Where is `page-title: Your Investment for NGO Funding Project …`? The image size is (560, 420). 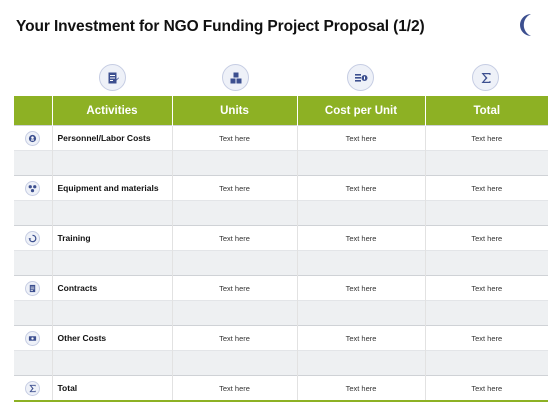 page-title: Your Investment for NGO Funding Project … is located at coordinates (220, 26).